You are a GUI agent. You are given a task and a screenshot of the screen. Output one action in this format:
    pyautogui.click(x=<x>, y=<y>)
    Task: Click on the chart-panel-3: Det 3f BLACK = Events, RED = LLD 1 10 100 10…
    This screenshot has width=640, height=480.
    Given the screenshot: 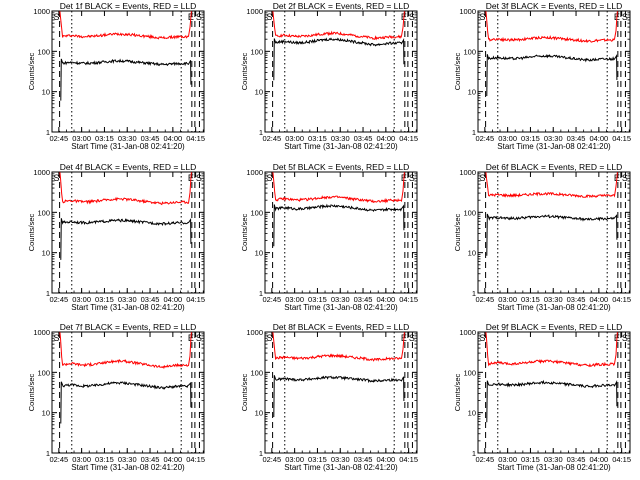 What is the action you would take?
    pyautogui.click(x=542, y=76)
    